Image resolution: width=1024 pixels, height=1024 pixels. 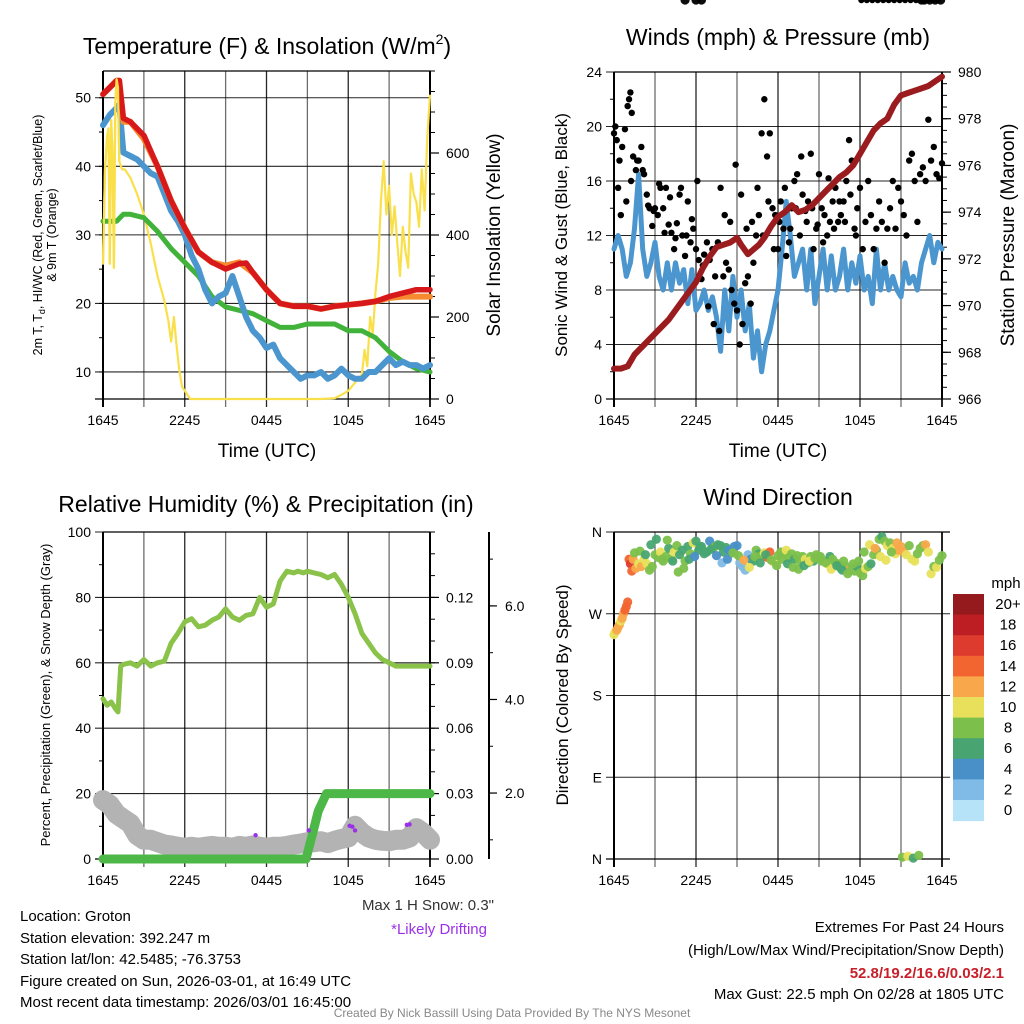 I want to click on temp-chart-title: Temperature (F) & Insolation (W/m2), so click(x=267, y=45).